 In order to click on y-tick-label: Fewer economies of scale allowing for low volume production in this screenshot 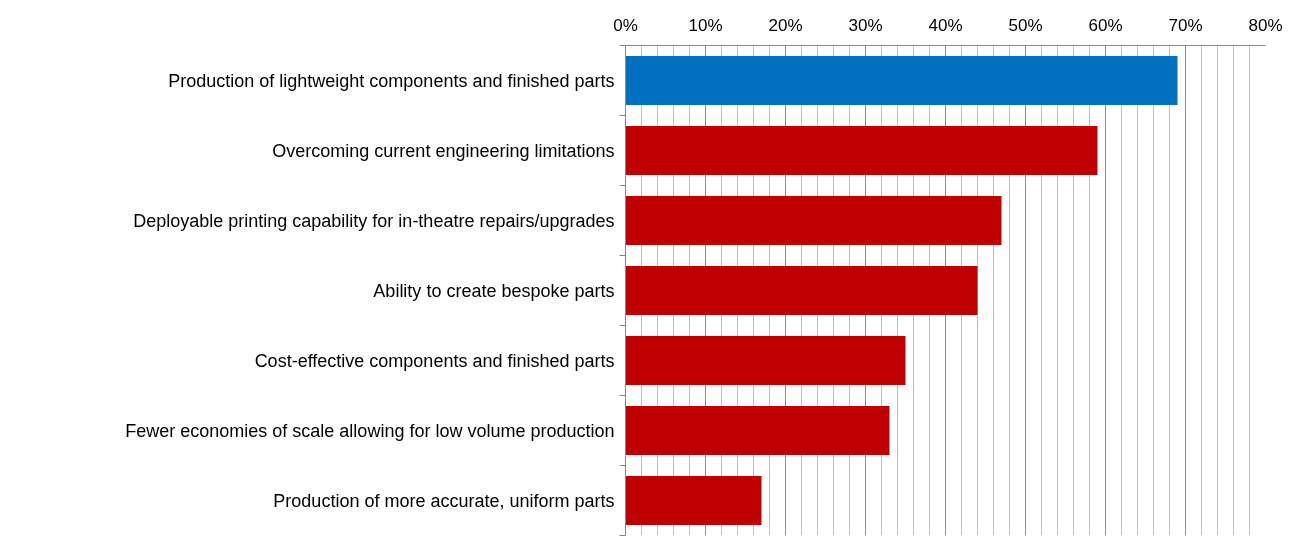, I will do `click(370, 430)`.